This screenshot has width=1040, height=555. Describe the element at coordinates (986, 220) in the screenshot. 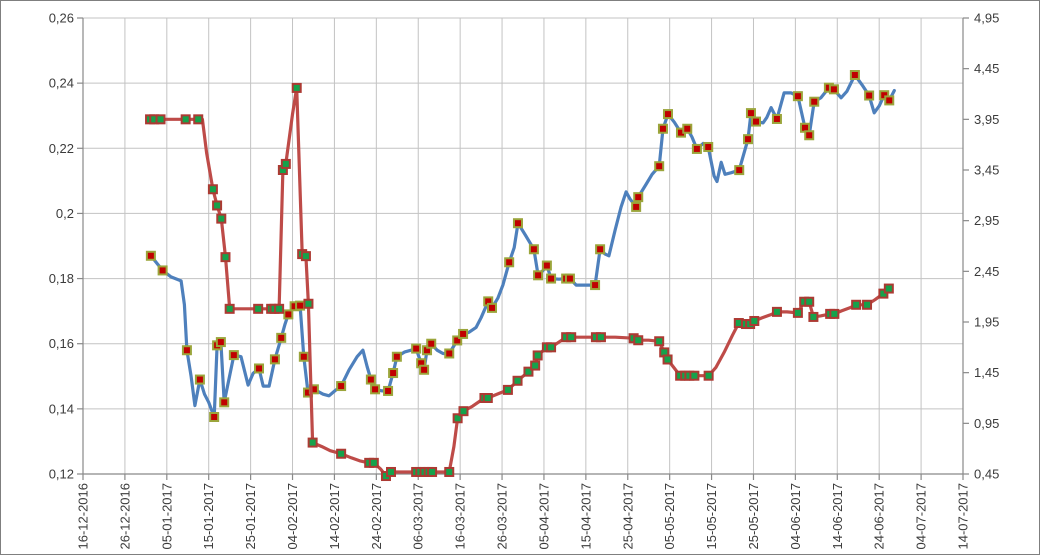

I see `y-right-tick-label: 2,95` at that location.